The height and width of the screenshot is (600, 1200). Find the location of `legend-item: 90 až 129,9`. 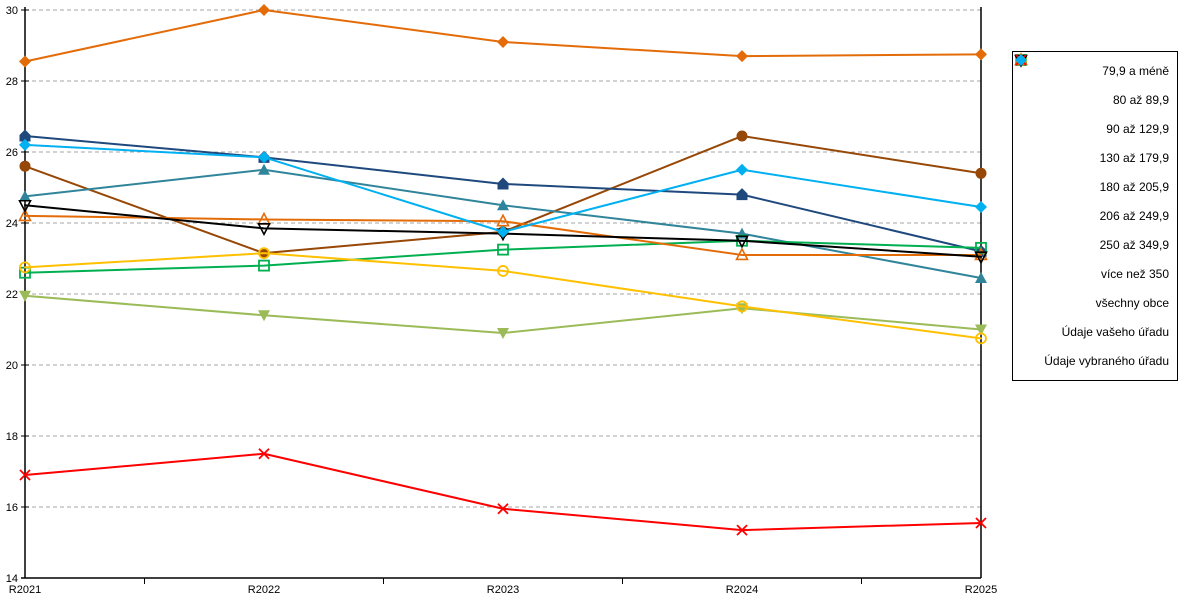

legend-item: 90 až 129,9 is located at coordinates (1092, 99).